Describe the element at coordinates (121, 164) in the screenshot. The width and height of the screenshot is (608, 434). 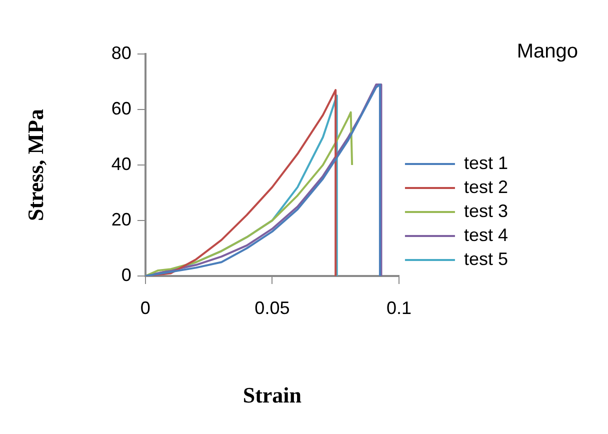
I see `y-tick-label: 40` at that location.